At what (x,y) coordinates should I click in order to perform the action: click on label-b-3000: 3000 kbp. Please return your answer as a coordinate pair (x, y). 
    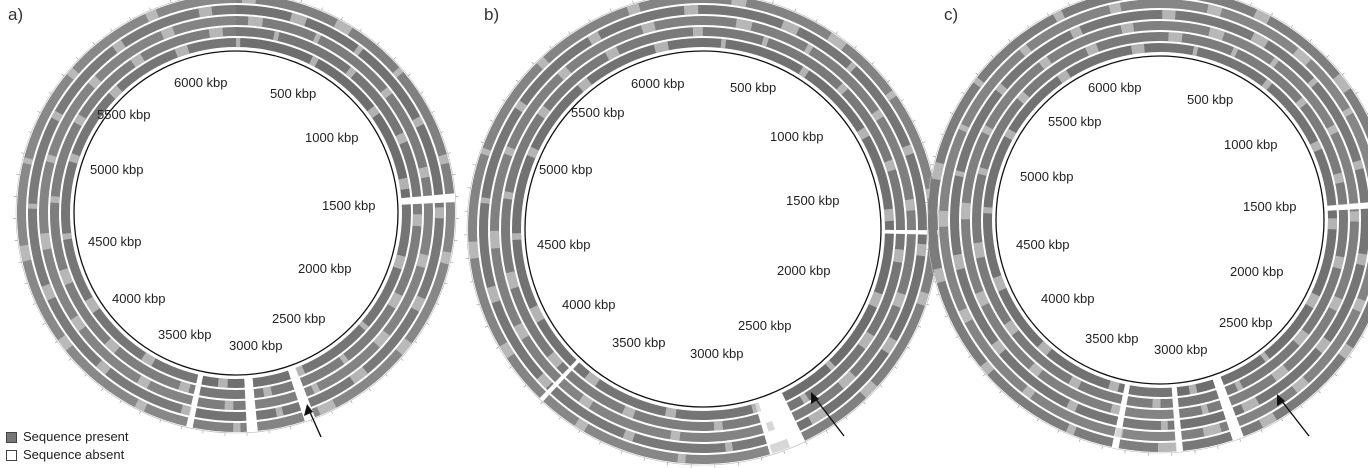
    Looking at the image, I should click on (717, 353).